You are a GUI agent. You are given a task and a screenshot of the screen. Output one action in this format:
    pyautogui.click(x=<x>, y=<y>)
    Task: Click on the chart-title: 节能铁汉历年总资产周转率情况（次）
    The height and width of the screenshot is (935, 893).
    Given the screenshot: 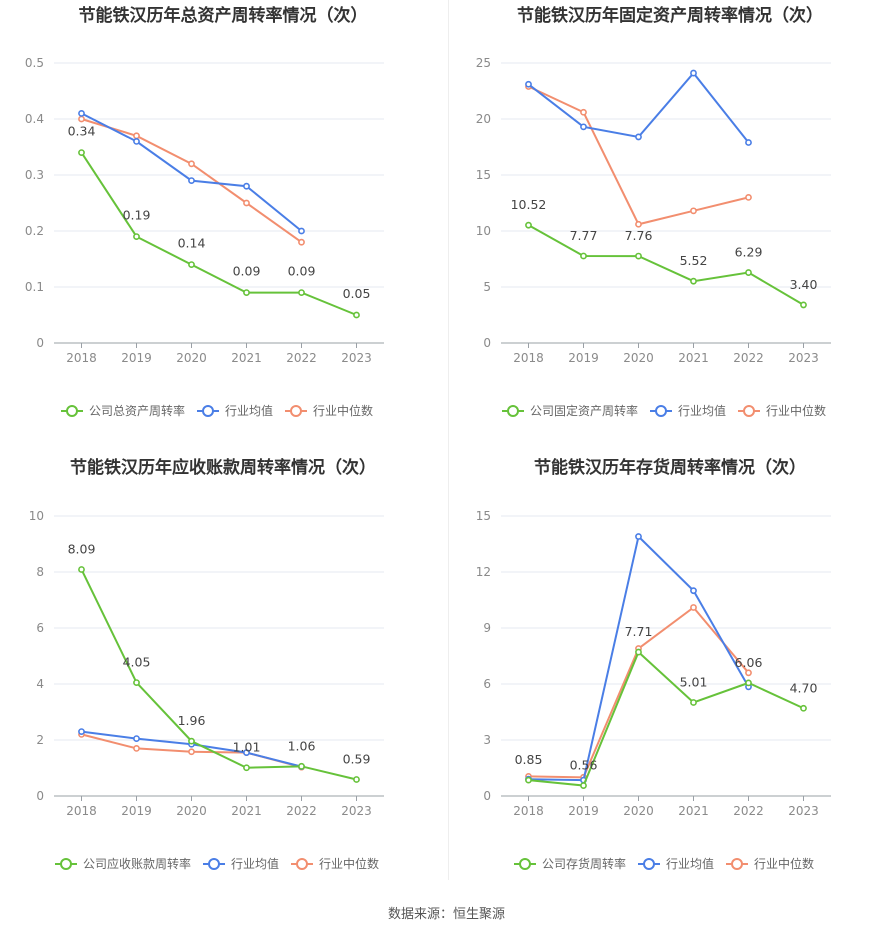 What is the action you would take?
    pyautogui.click(x=223, y=15)
    